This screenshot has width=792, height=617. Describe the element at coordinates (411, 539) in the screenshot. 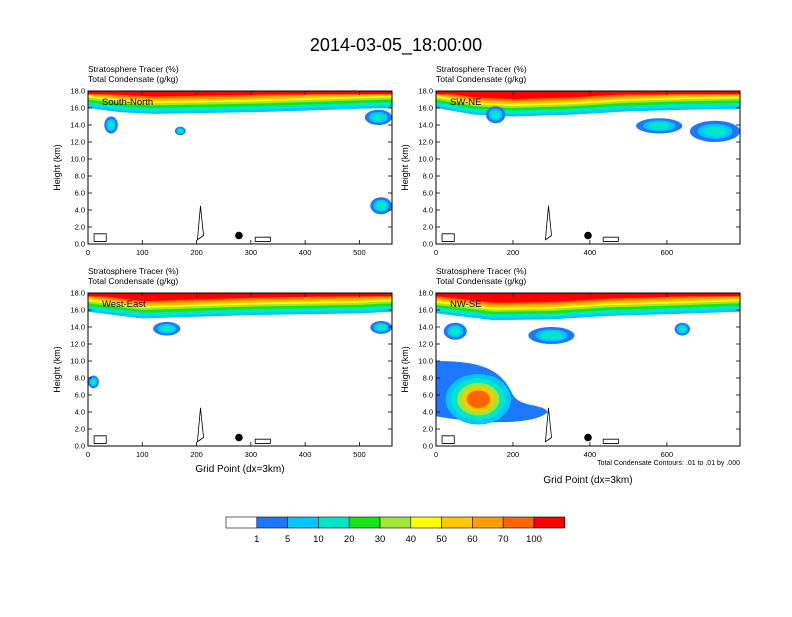

I see `colorbar-label: 40` at that location.